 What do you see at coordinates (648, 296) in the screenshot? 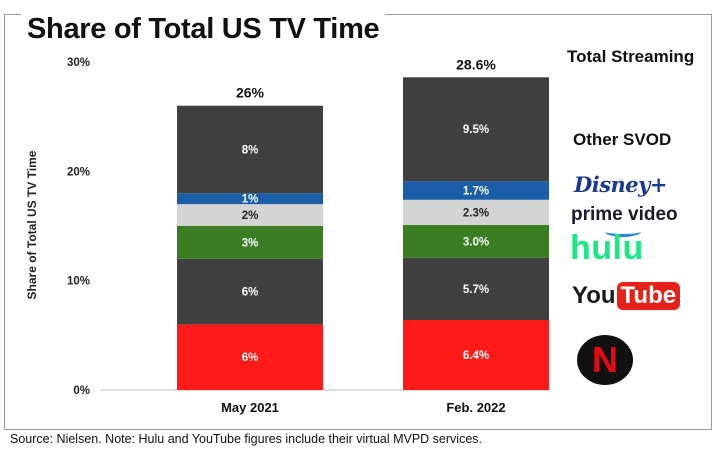
I see `youtube-logo-tube: Tube` at bounding box center [648, 296].